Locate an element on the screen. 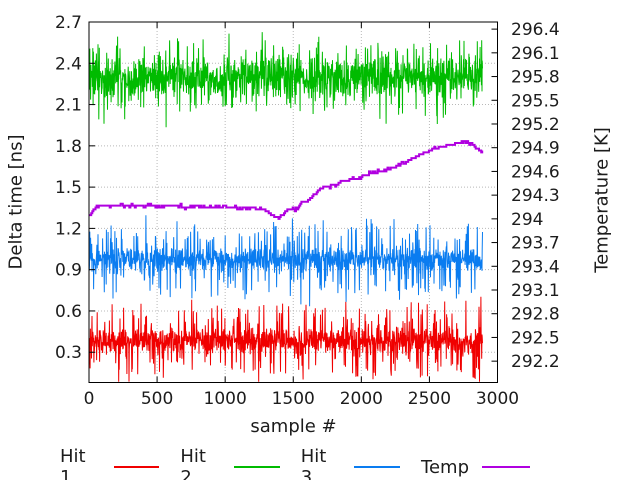 The image size is (640, 480). legend-entry-hit1: Hit 1 is located at coordinates (110, 463).